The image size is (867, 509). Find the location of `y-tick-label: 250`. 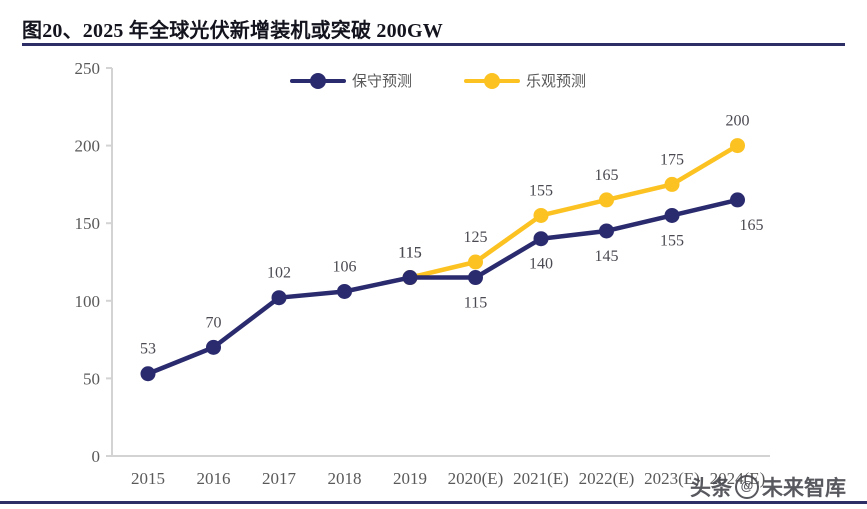

y-tick-label: 250 is located at coordinates (88, 68).